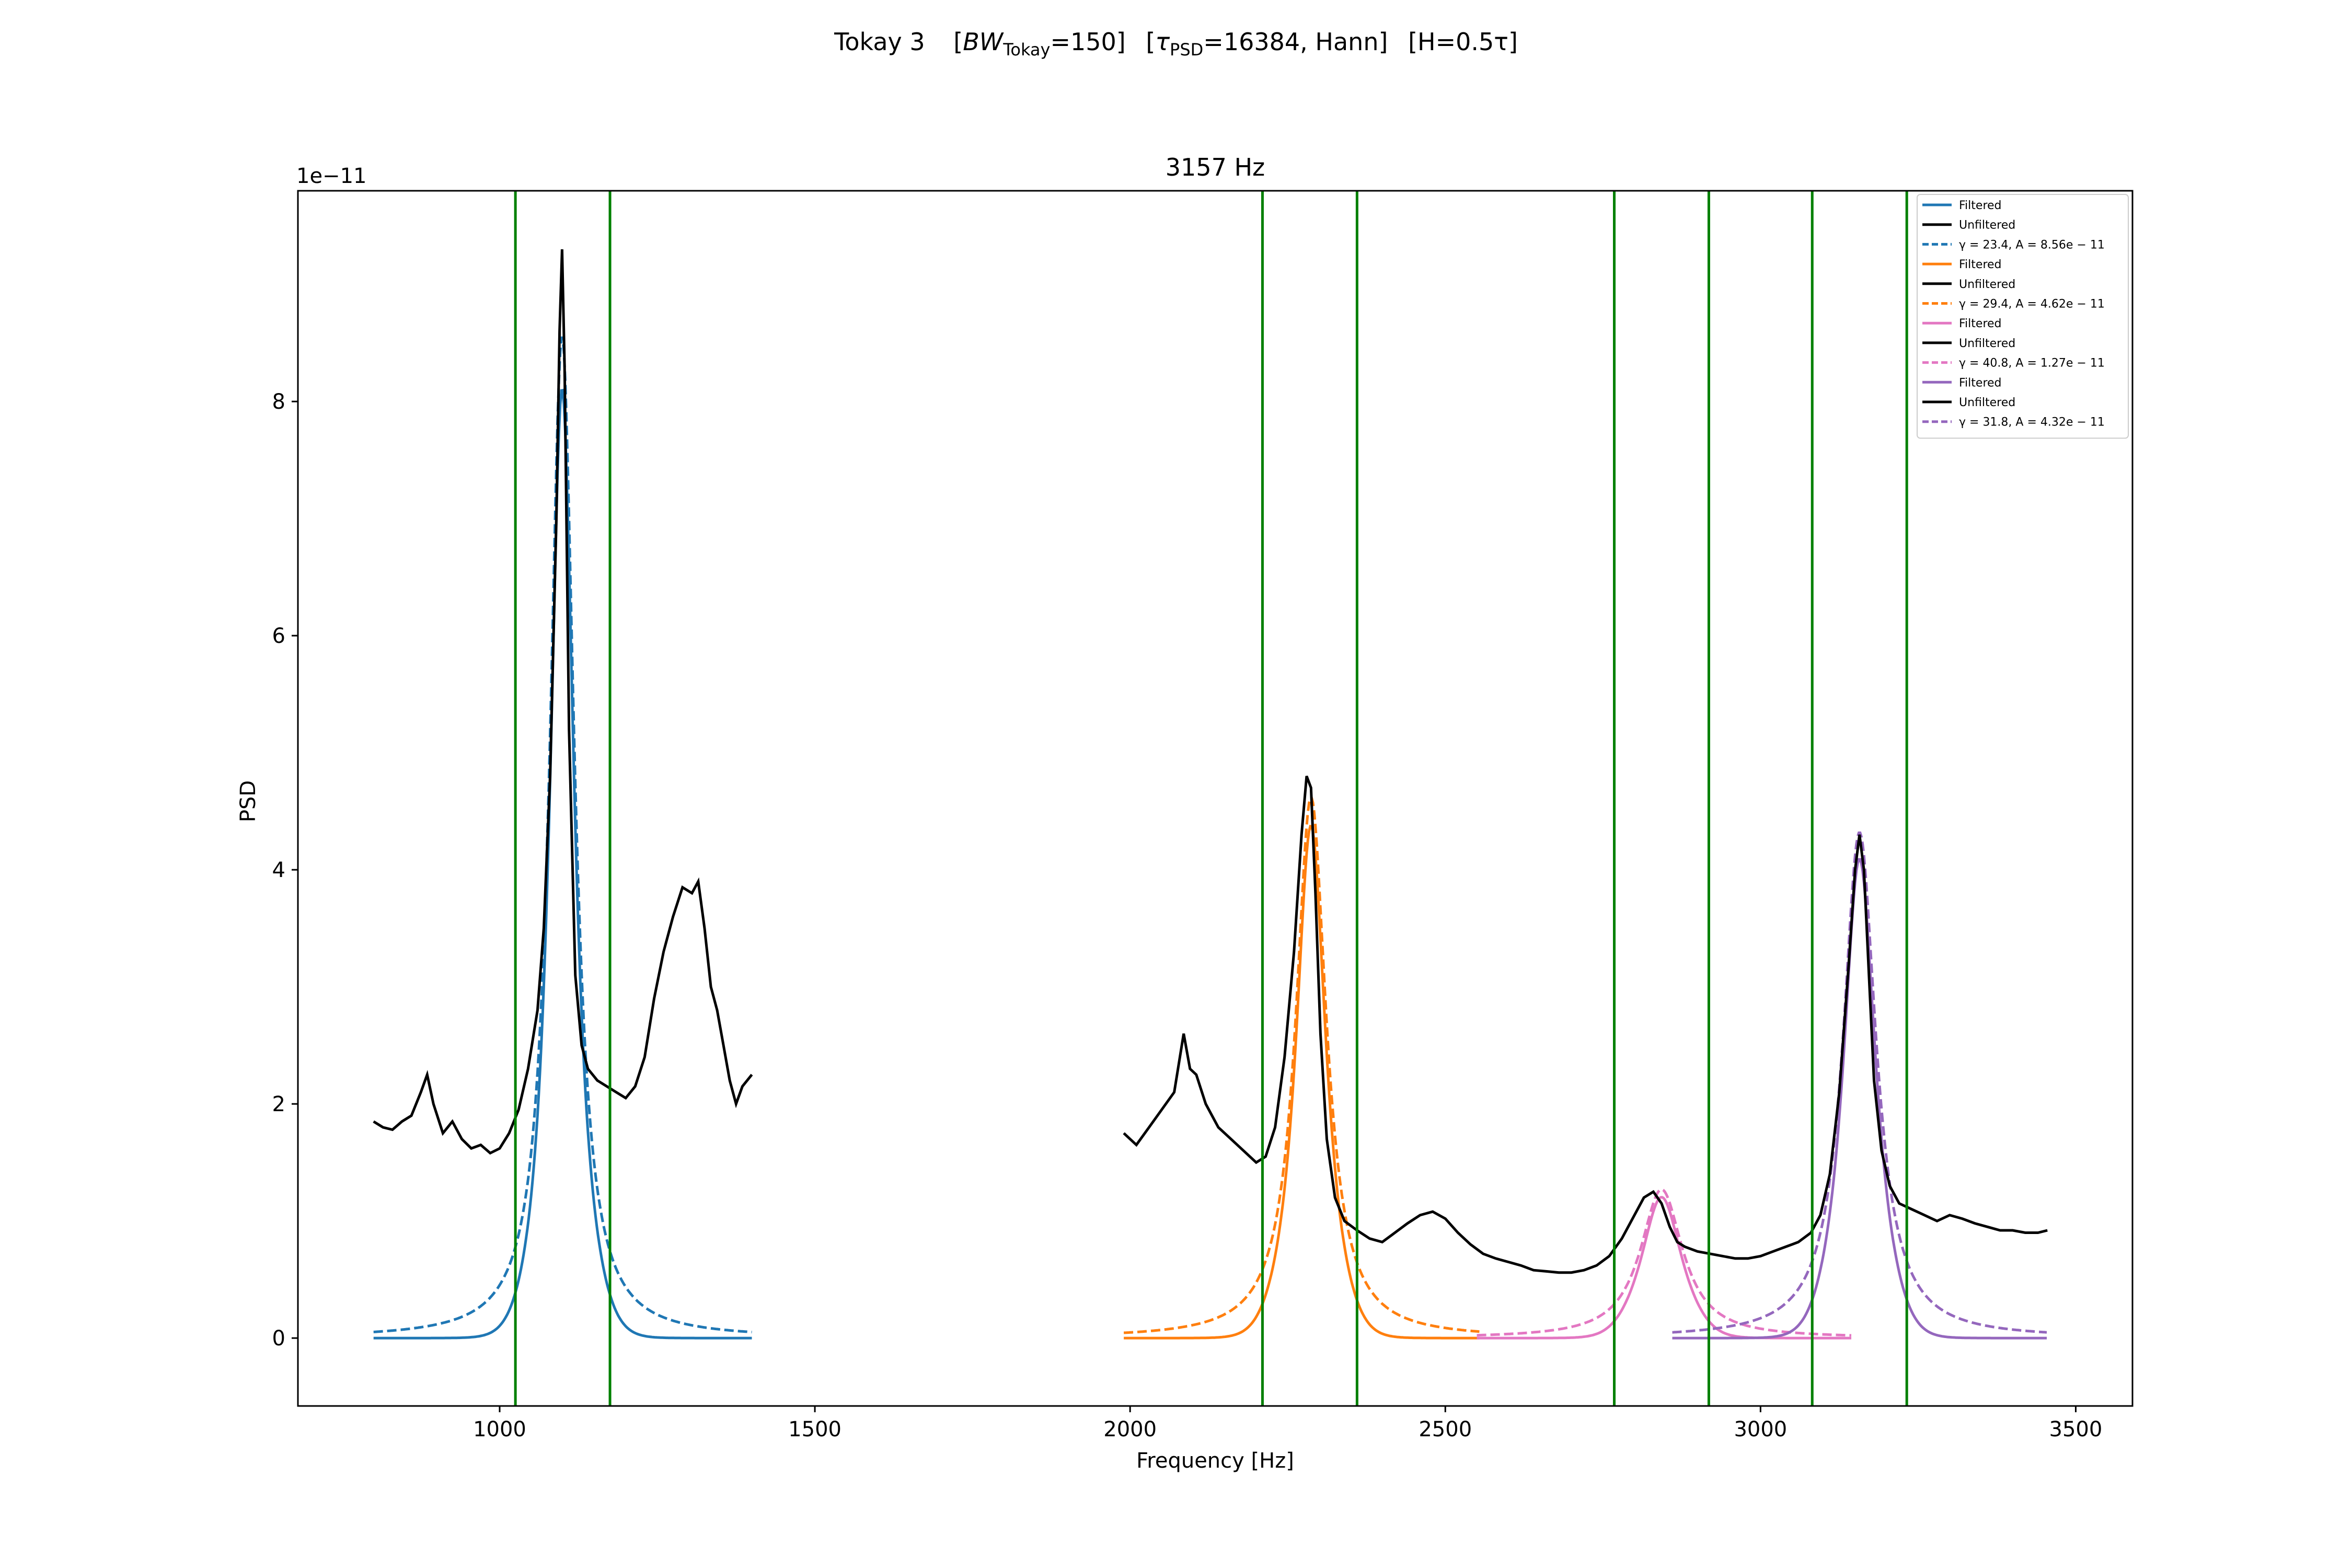 This screenshot has width=2352, height=1568. Describe the element at coordinates (2032, 363) in the screenshot. I see `legend-label: γ = 40.8, A = 1.27e − 11` at that location.